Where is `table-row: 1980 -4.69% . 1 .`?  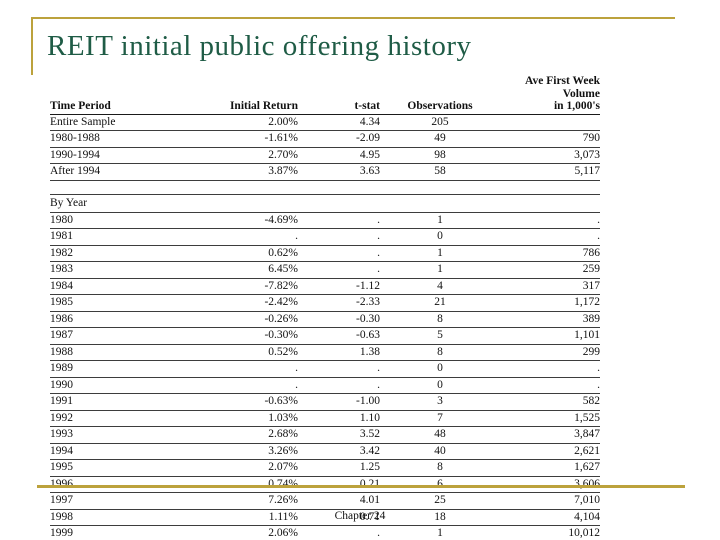
table-row: 1980 -4.69% . 1 . is located at coordinates (325, 221).